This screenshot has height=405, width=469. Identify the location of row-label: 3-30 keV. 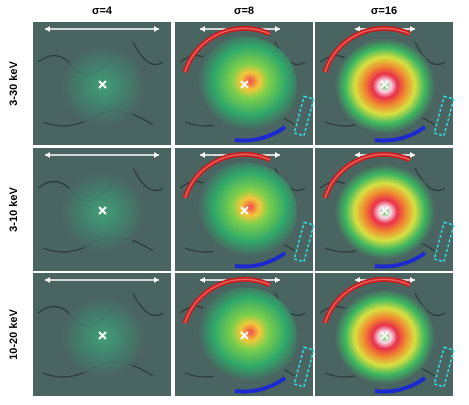
(14, 83).